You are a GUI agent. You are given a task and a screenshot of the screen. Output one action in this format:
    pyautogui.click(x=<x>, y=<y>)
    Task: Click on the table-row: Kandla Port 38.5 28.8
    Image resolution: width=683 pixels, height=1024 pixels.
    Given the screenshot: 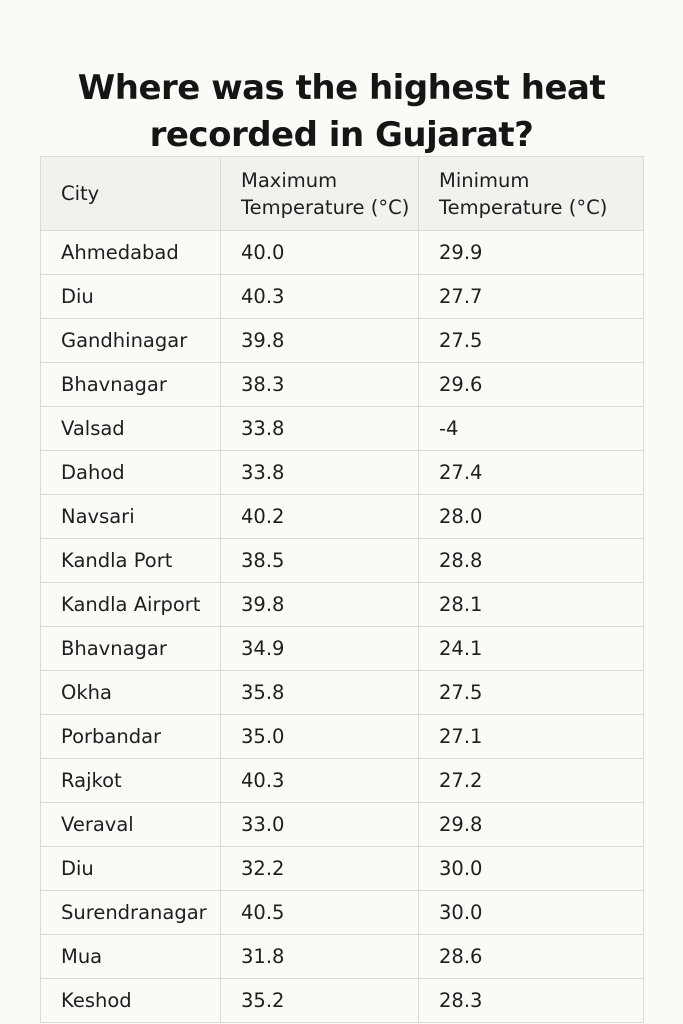 What is the action you would take?
    pyautogui.click(x=342, y=560)
    